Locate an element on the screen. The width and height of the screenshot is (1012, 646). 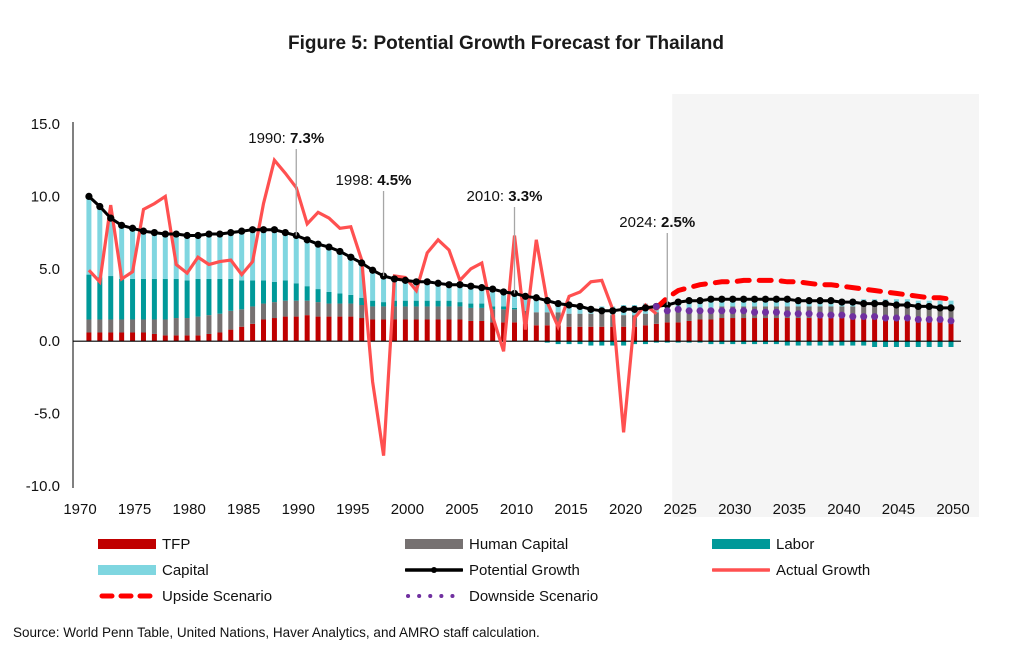
legend-label: TFP is located at coordinates (176, 544).